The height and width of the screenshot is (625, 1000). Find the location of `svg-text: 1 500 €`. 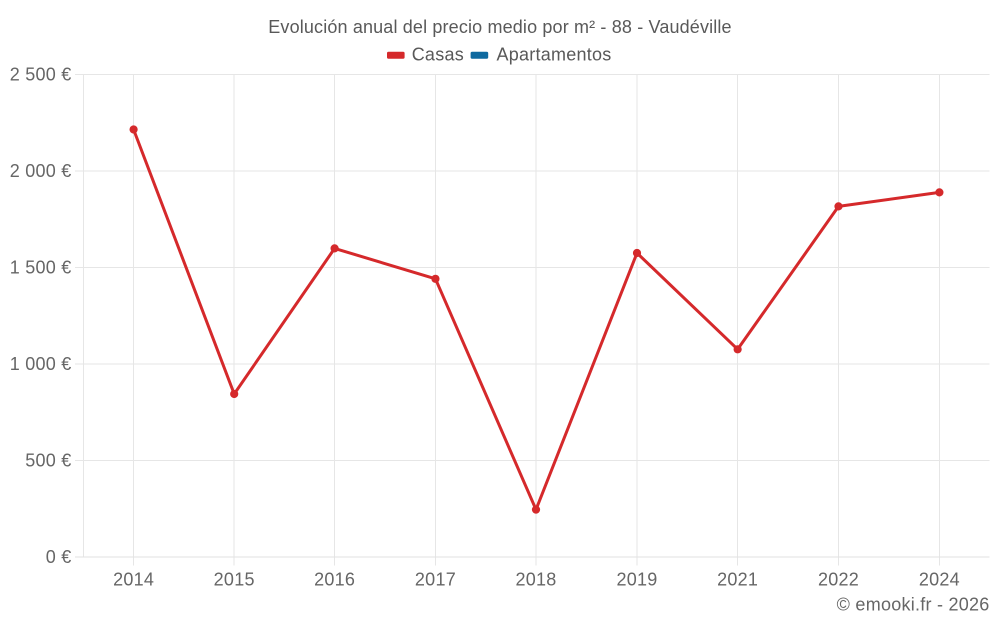

svg-text: 1 500 € is located at coordinates (41, 268).